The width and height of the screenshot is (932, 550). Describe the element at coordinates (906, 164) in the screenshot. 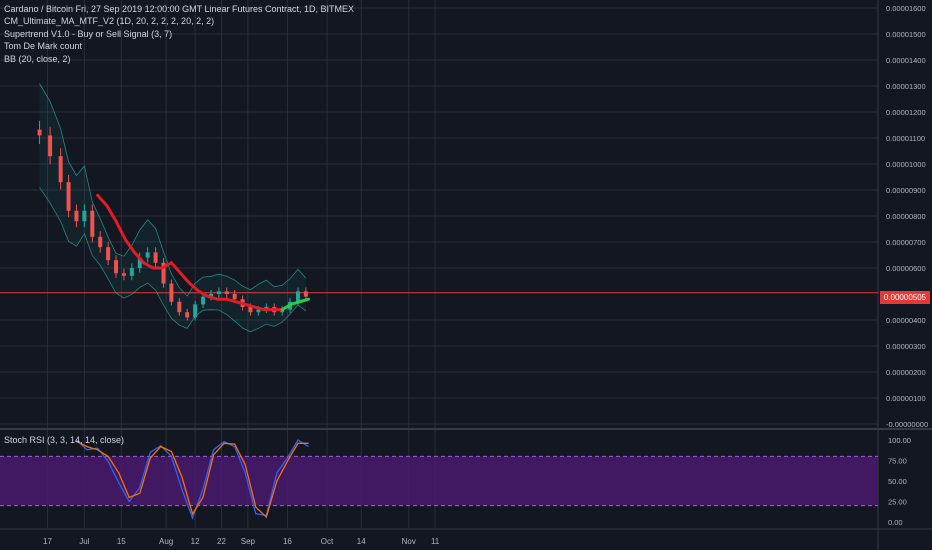

I see `price-axis-label: 0.00001000` at that location.